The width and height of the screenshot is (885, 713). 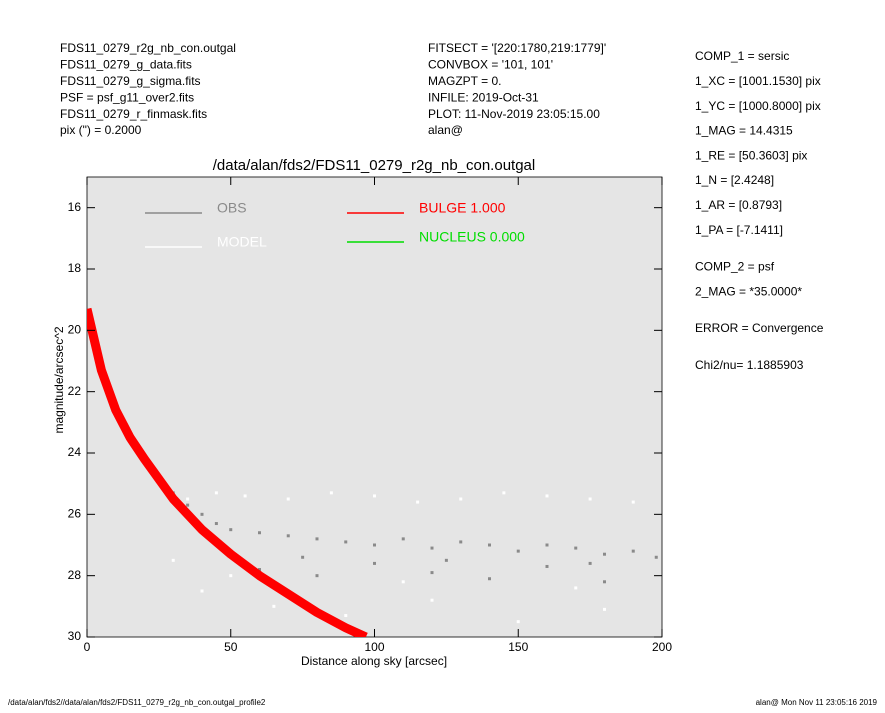 I want to click on x-axis-label: Distance along sky [arcsec], so click(x=374, y=661).